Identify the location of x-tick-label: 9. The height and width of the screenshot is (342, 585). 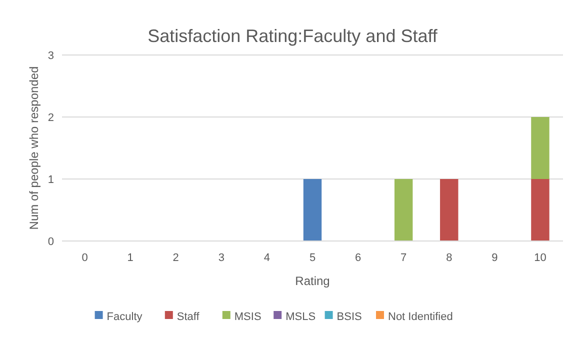
(495, 258).